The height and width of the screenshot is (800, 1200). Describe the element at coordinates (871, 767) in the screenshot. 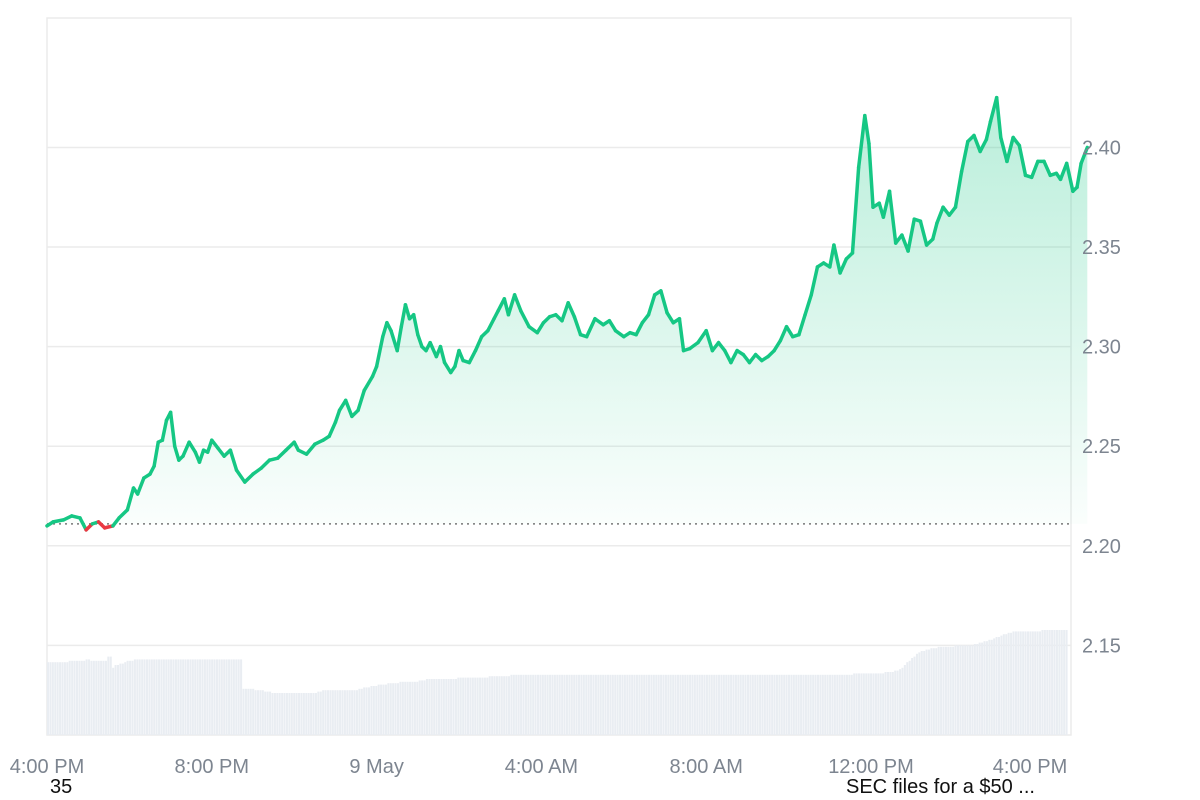

I see `x-tick-label: 12:00 PM` at that location.